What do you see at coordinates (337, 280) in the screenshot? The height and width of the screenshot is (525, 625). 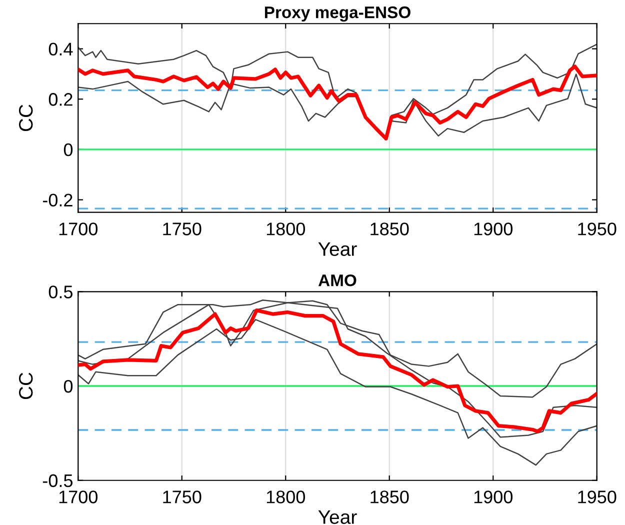 I see `chart-title: AMO` at bounding box center [337, 280].